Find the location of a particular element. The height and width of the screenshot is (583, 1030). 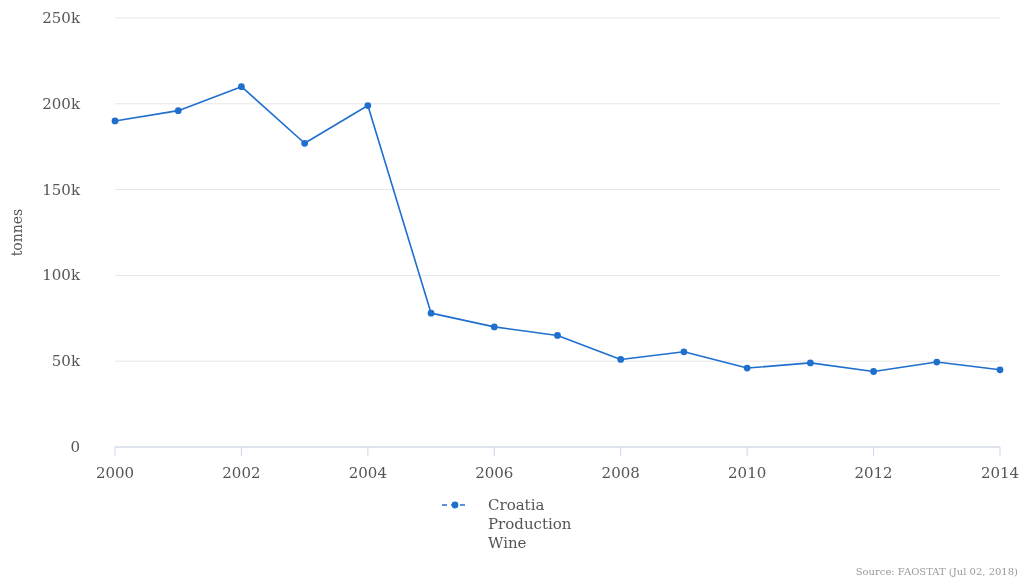

y-tick-label: 250k is located at coordinates (61, 18).